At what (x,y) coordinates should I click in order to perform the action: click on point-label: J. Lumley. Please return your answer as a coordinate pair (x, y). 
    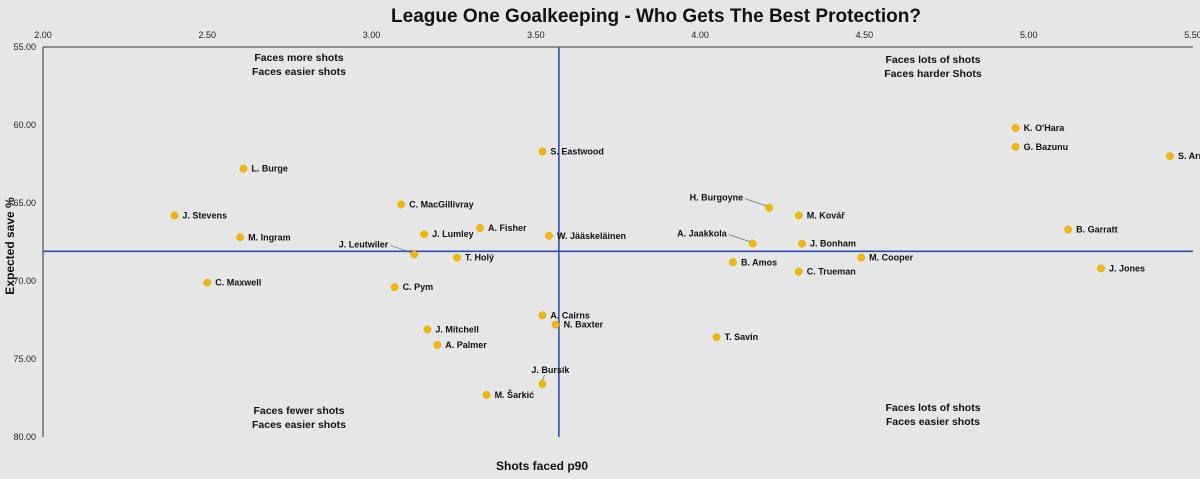
    Looking at the image, I should click on (453, 234).